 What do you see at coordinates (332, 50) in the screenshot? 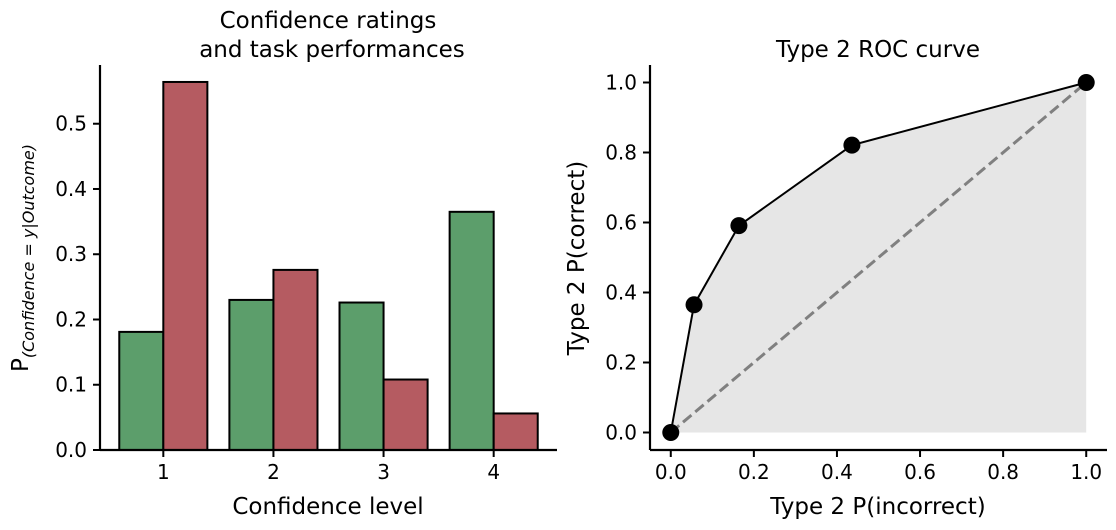
I see `bar-chart-title-line-2: and task performances` at bounding box center [332, 50].